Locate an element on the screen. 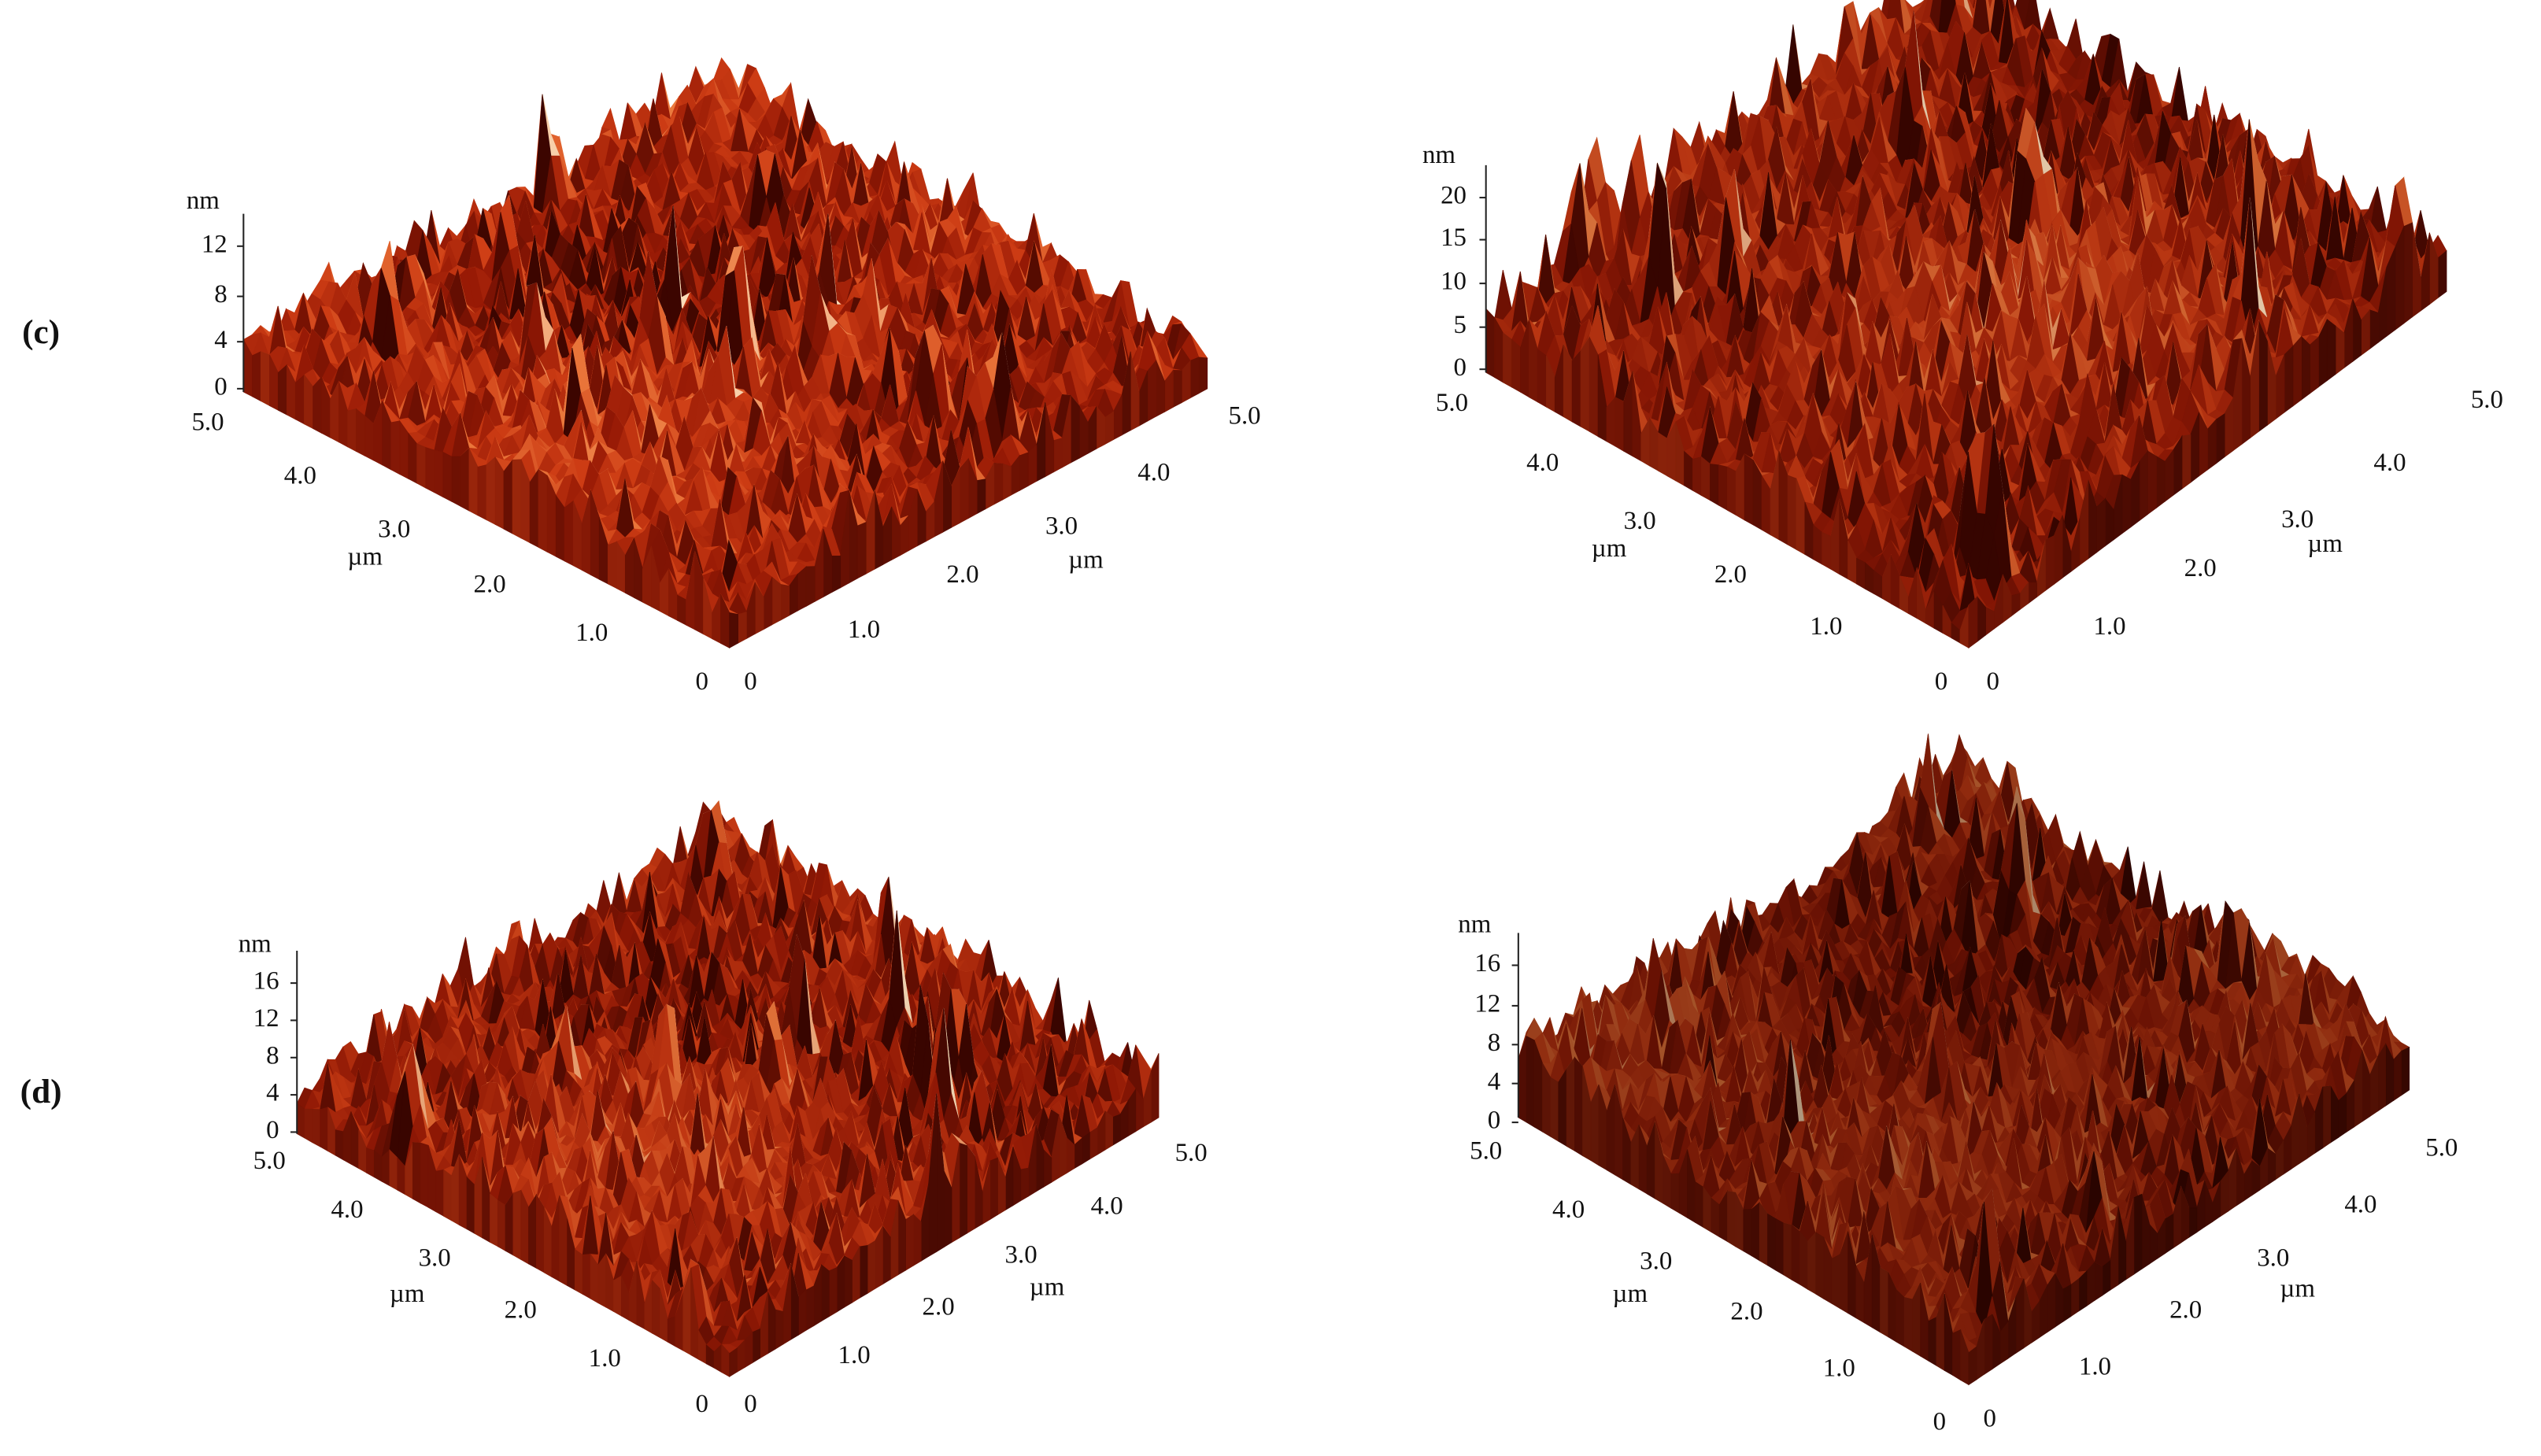  right-unit: µm is located at coordinates (1086, 560).